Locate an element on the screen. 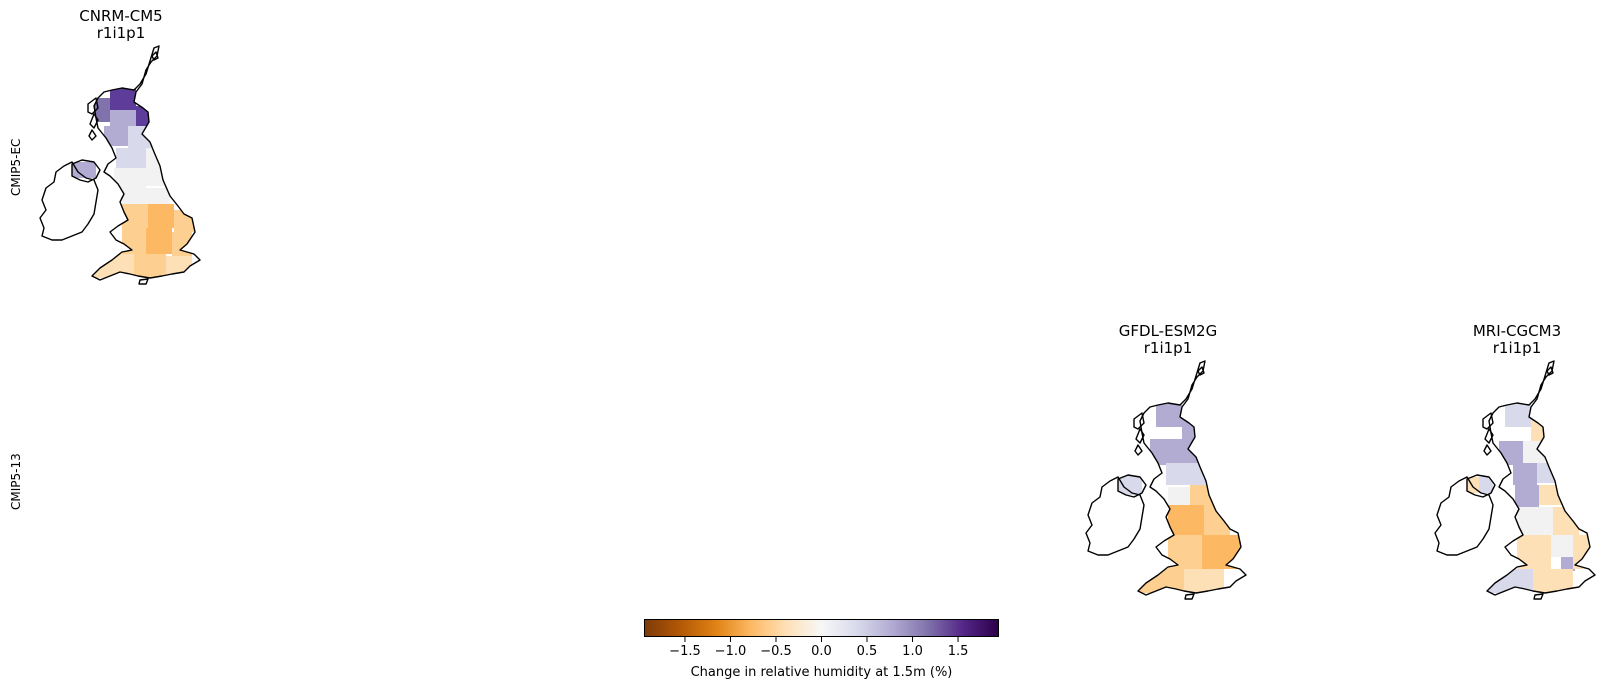 The height and width of the screenshot is (689, 1610). uk-map-gfdl-esm2g is located at coordinates (1166, 480).